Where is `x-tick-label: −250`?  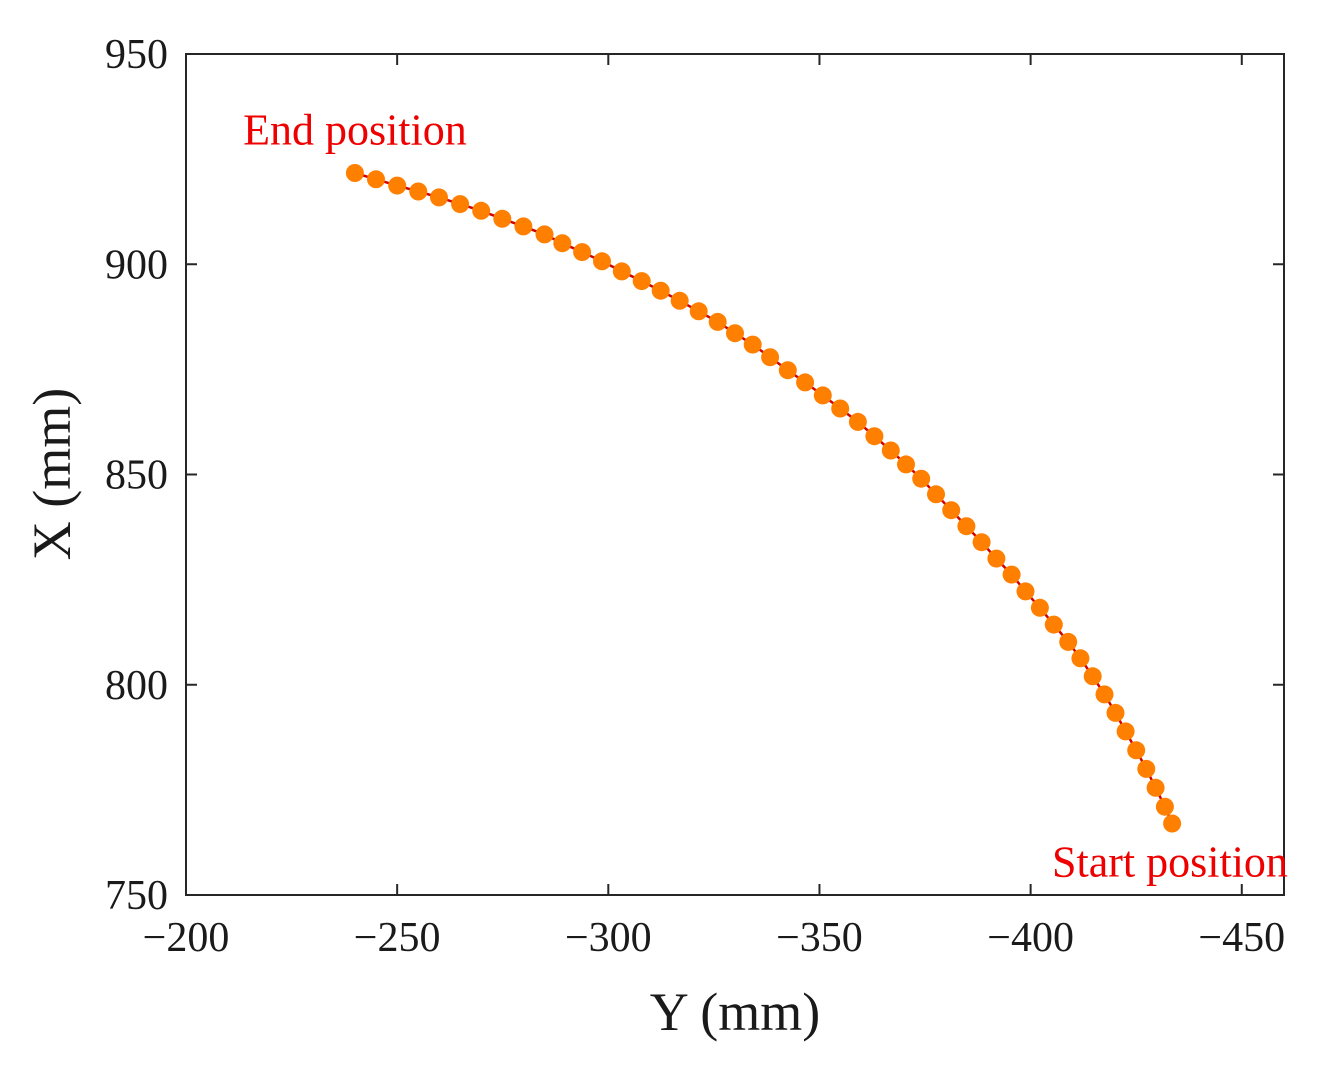 x-tick-label: −250 is located at coordinates (397, 938).